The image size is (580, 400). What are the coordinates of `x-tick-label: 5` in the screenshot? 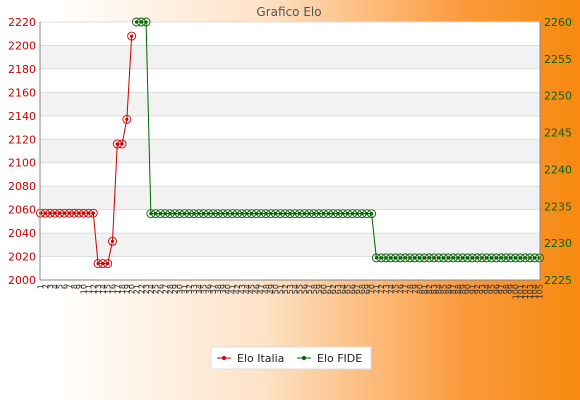 It's located at (60, 286).